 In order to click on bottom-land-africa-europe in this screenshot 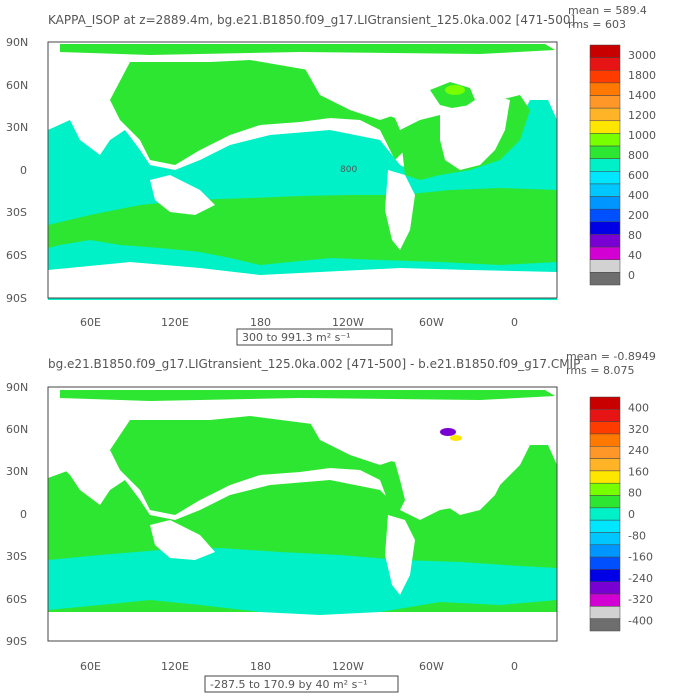, I will do `click(475, 477)`.